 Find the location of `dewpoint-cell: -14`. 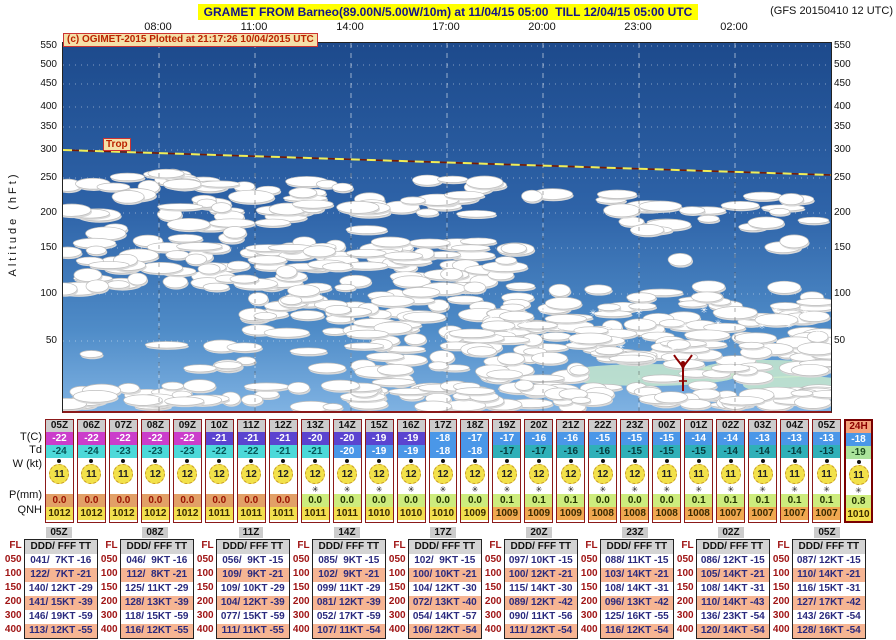

dewpoint-cell: -14 is located at coordinates (763, 451).